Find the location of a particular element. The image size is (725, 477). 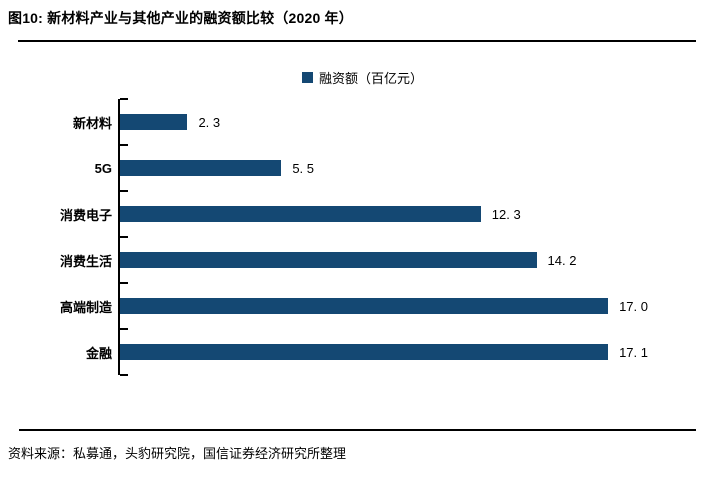

legend: 融资额（百亿元） is located at coordinates (362, 77).